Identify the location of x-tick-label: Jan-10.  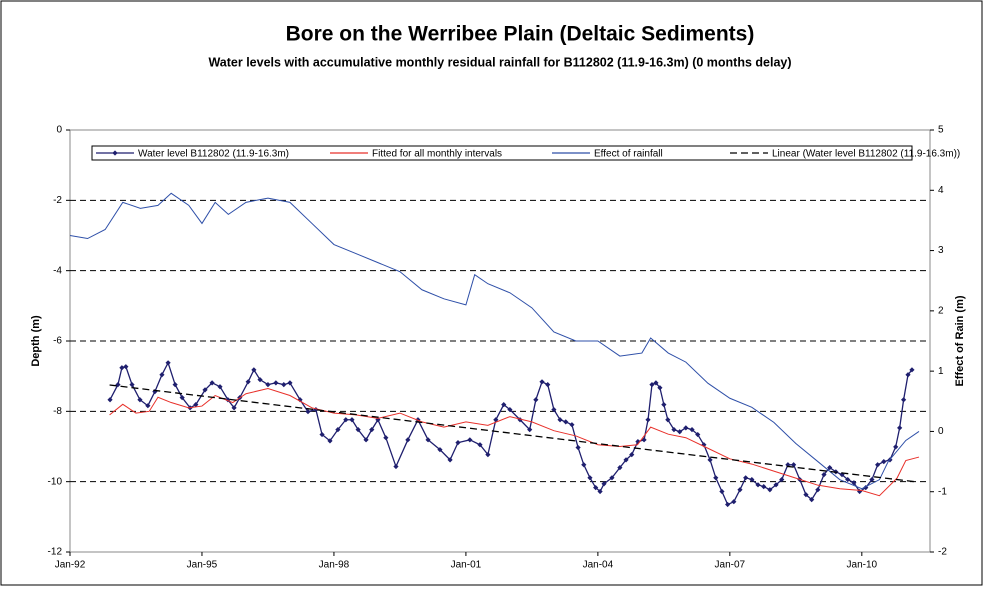
(862, 565).